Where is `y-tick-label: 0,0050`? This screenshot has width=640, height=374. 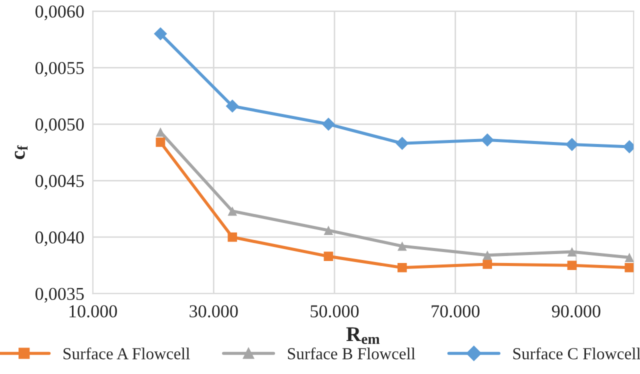
y-tick-label: 0,0050 is located at coordinates (60, 126).